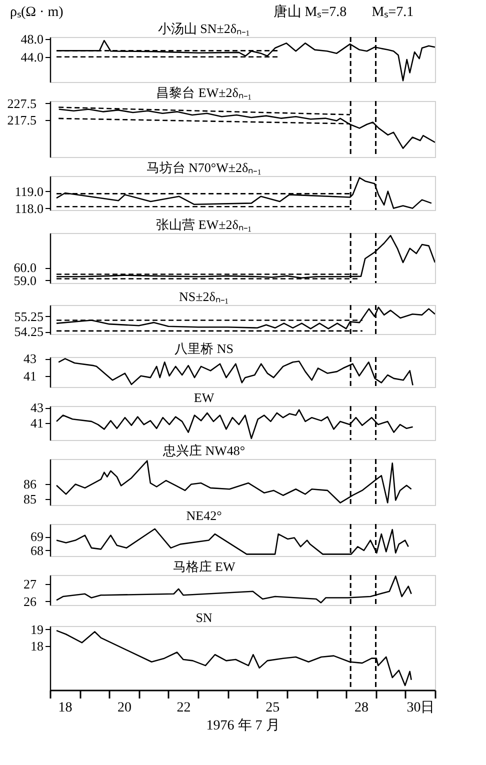  Describe the element at coordinates (32, 56) in the screenshot. I see `y-tick-label: 44.0` at that location.